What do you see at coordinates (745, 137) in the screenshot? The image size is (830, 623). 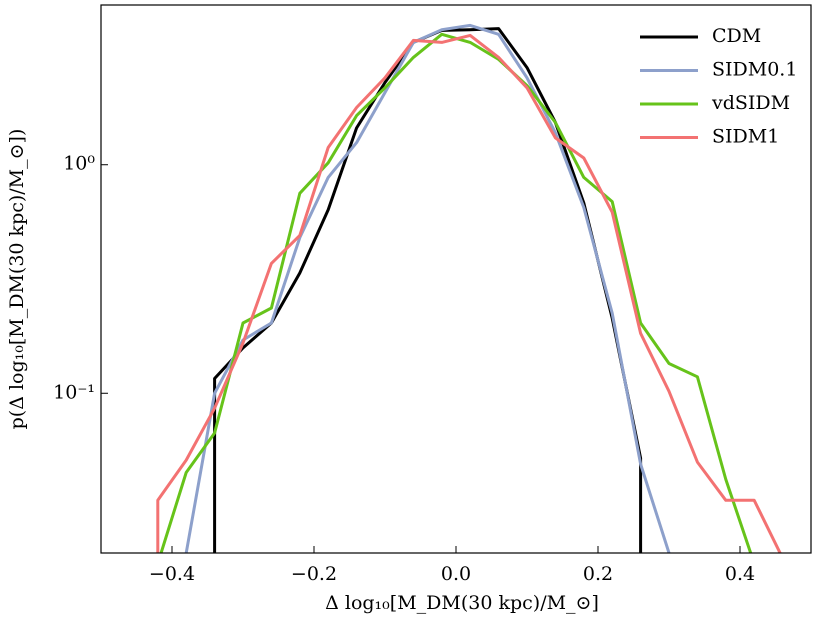 I see `legend-label: SIDM1` at bounding box center [745, 137].